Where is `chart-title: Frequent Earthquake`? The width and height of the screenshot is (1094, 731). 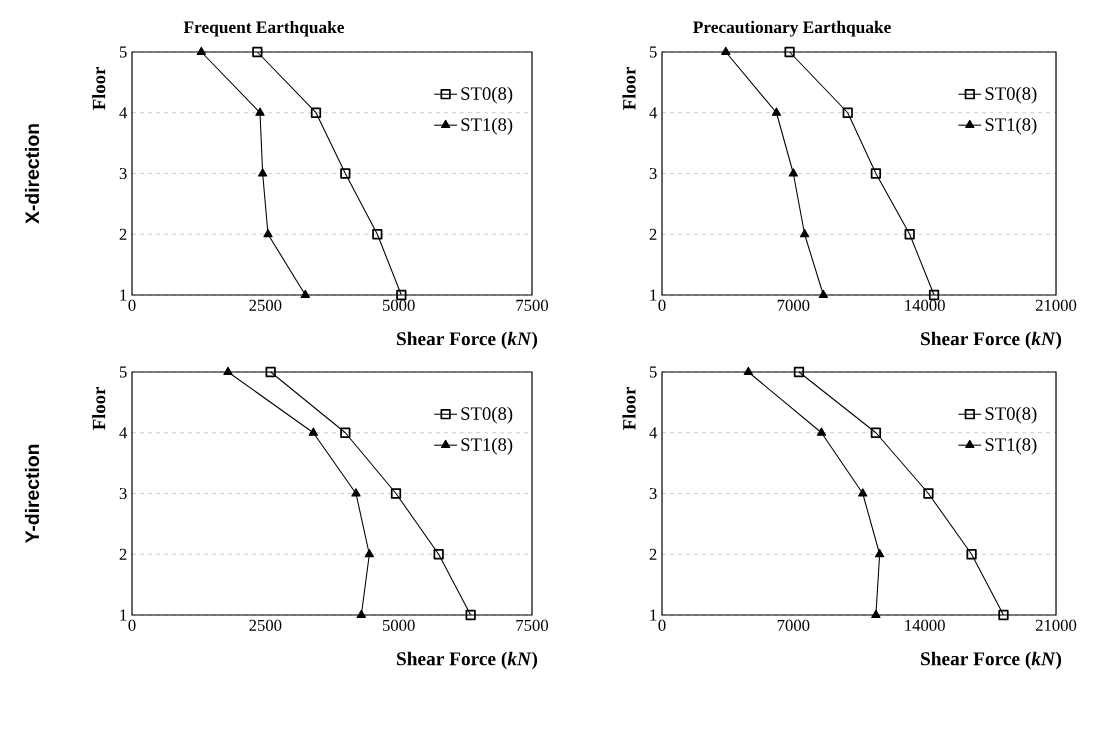
chart-title: Frequent Earthquake is located at coordinates (264, 28).